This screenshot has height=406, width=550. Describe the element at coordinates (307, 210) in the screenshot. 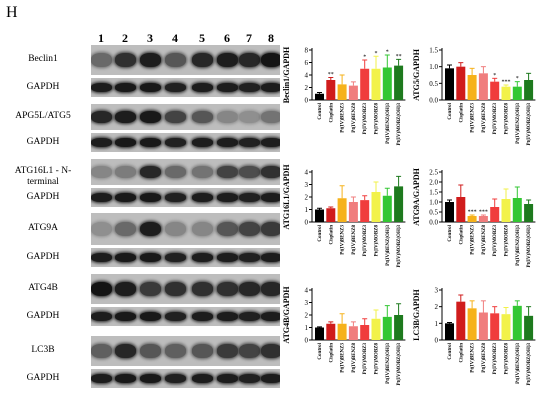

I see `y-tick-label: 1` at that location.